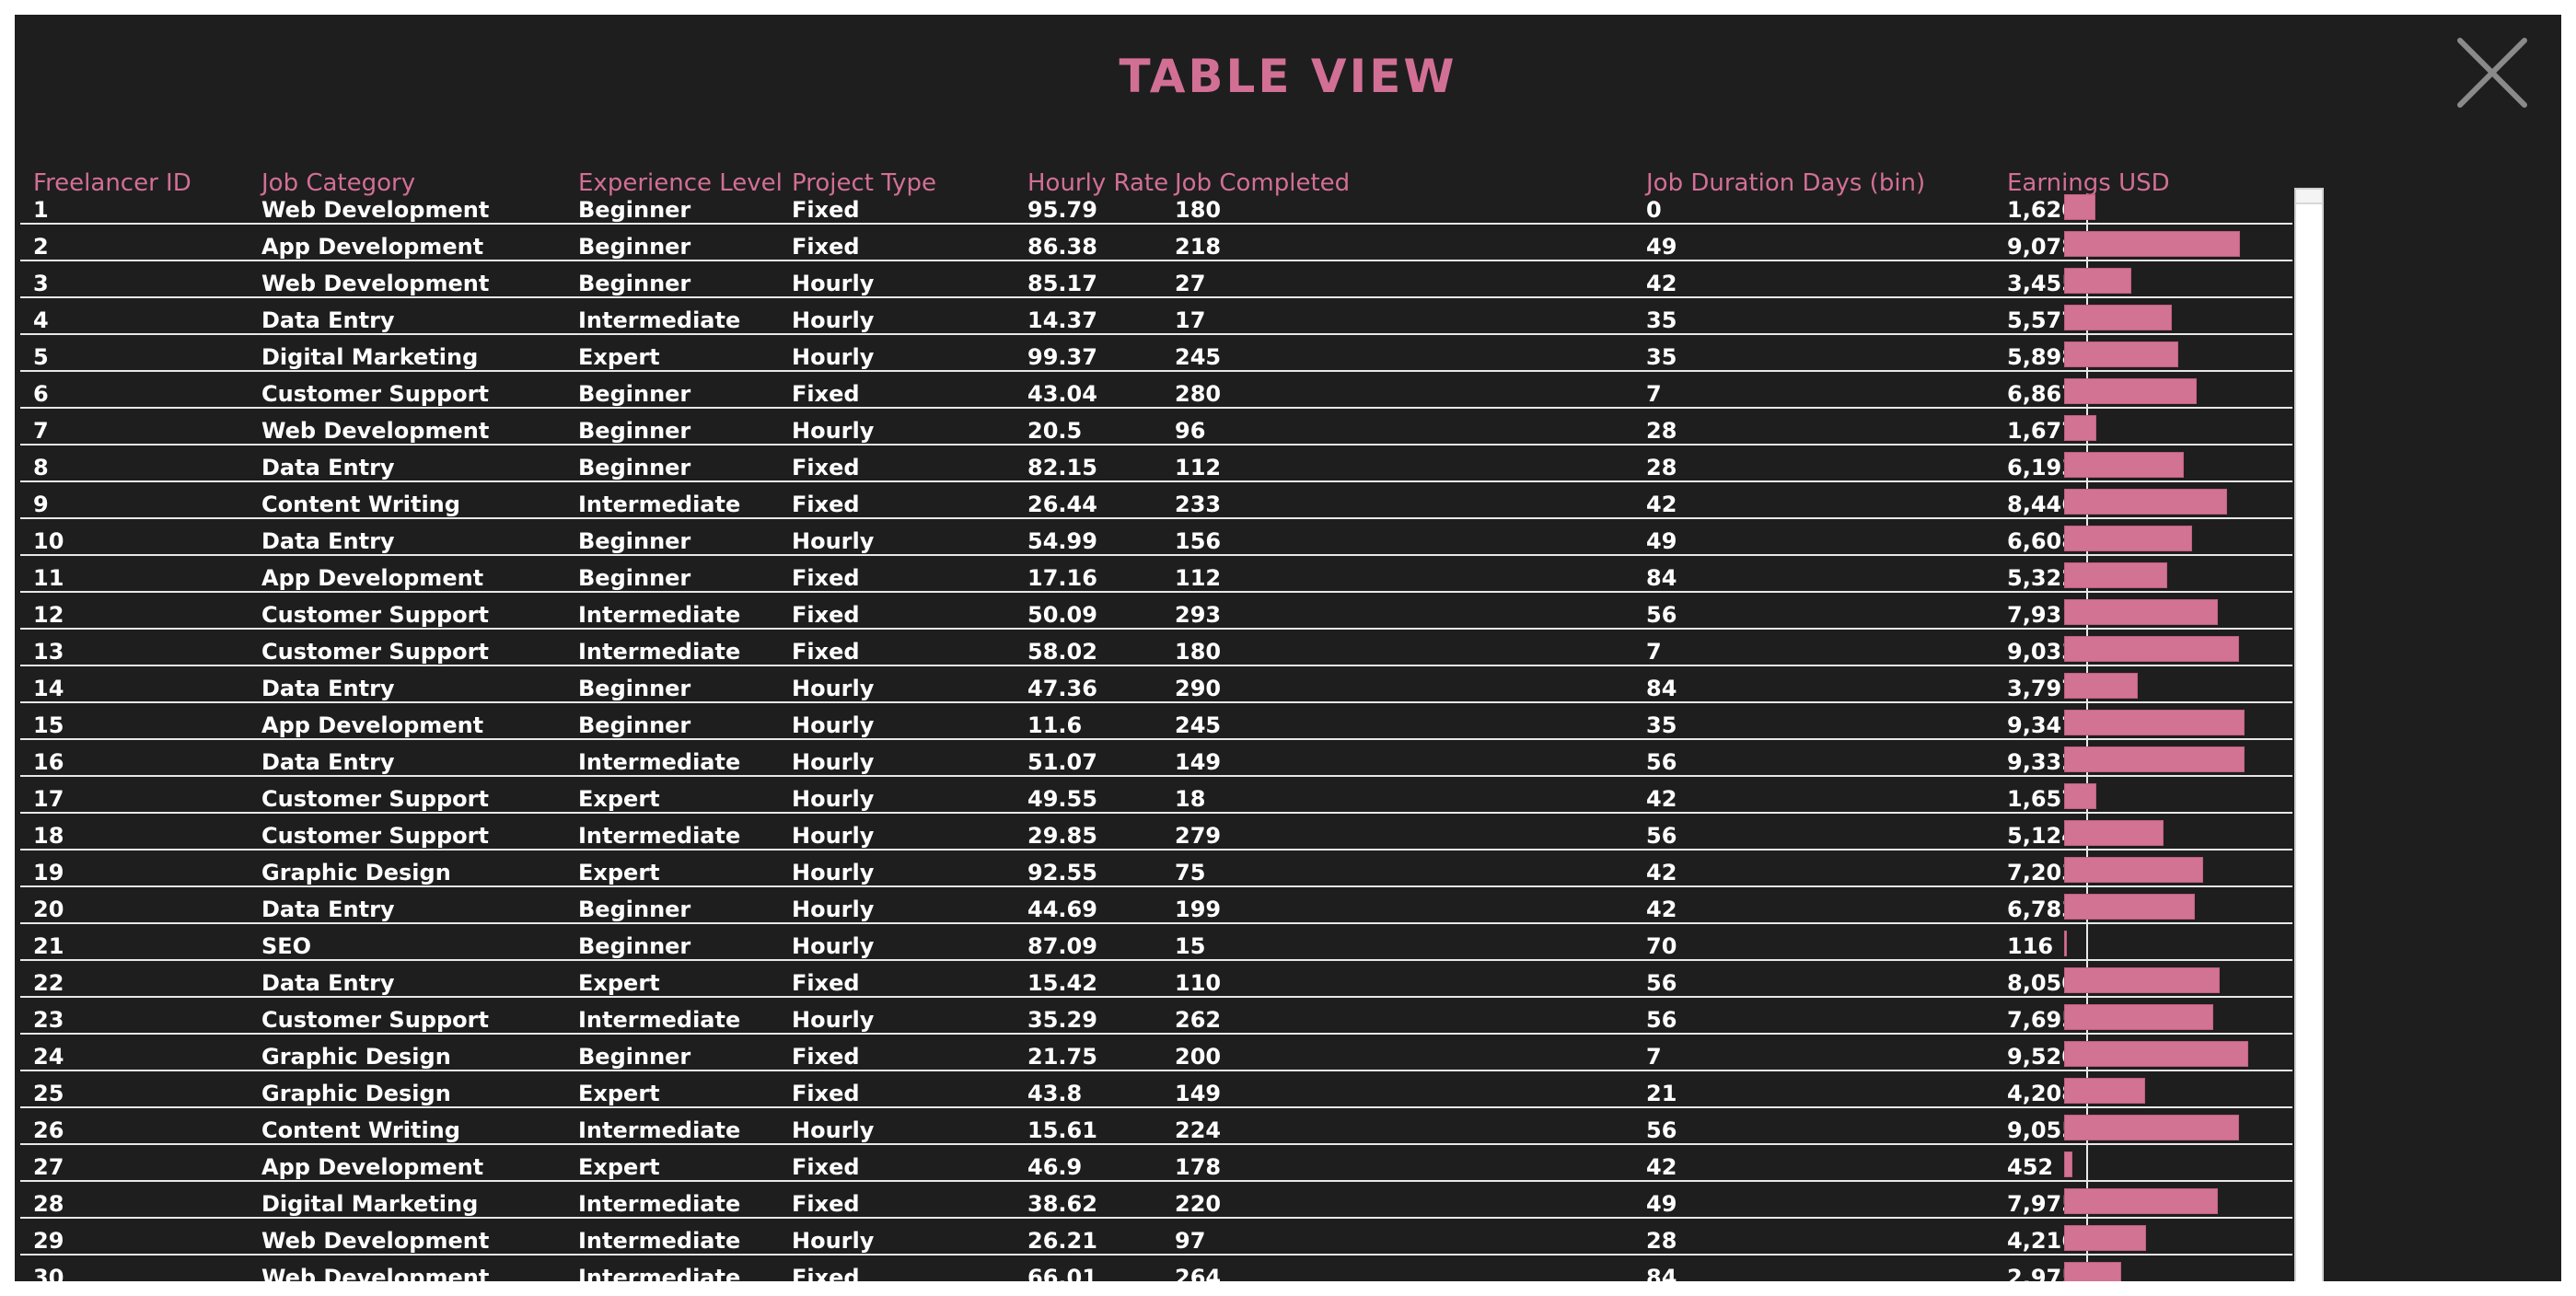  What do you see at coordinates (48, 1057) in the screenshot?
I see `cell-freelancer-id: 24` at bounding box center [48, 1057].